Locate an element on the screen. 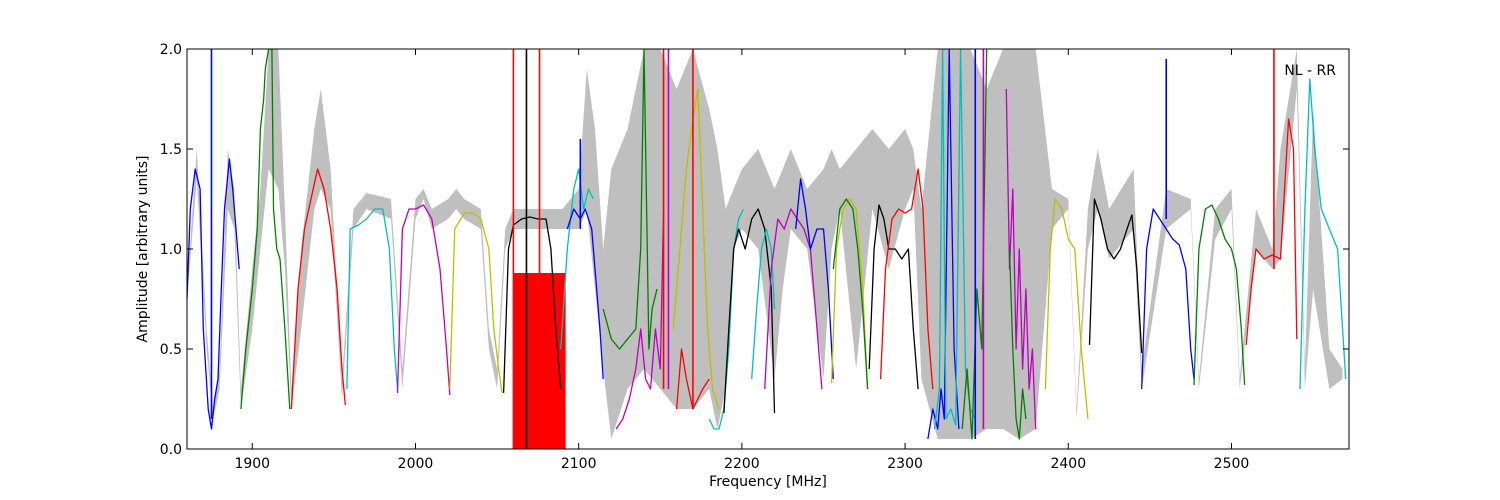 This screenshot has width=1500, height=500. y-tick-label: 0.0 is located at coordinates (171, 450).